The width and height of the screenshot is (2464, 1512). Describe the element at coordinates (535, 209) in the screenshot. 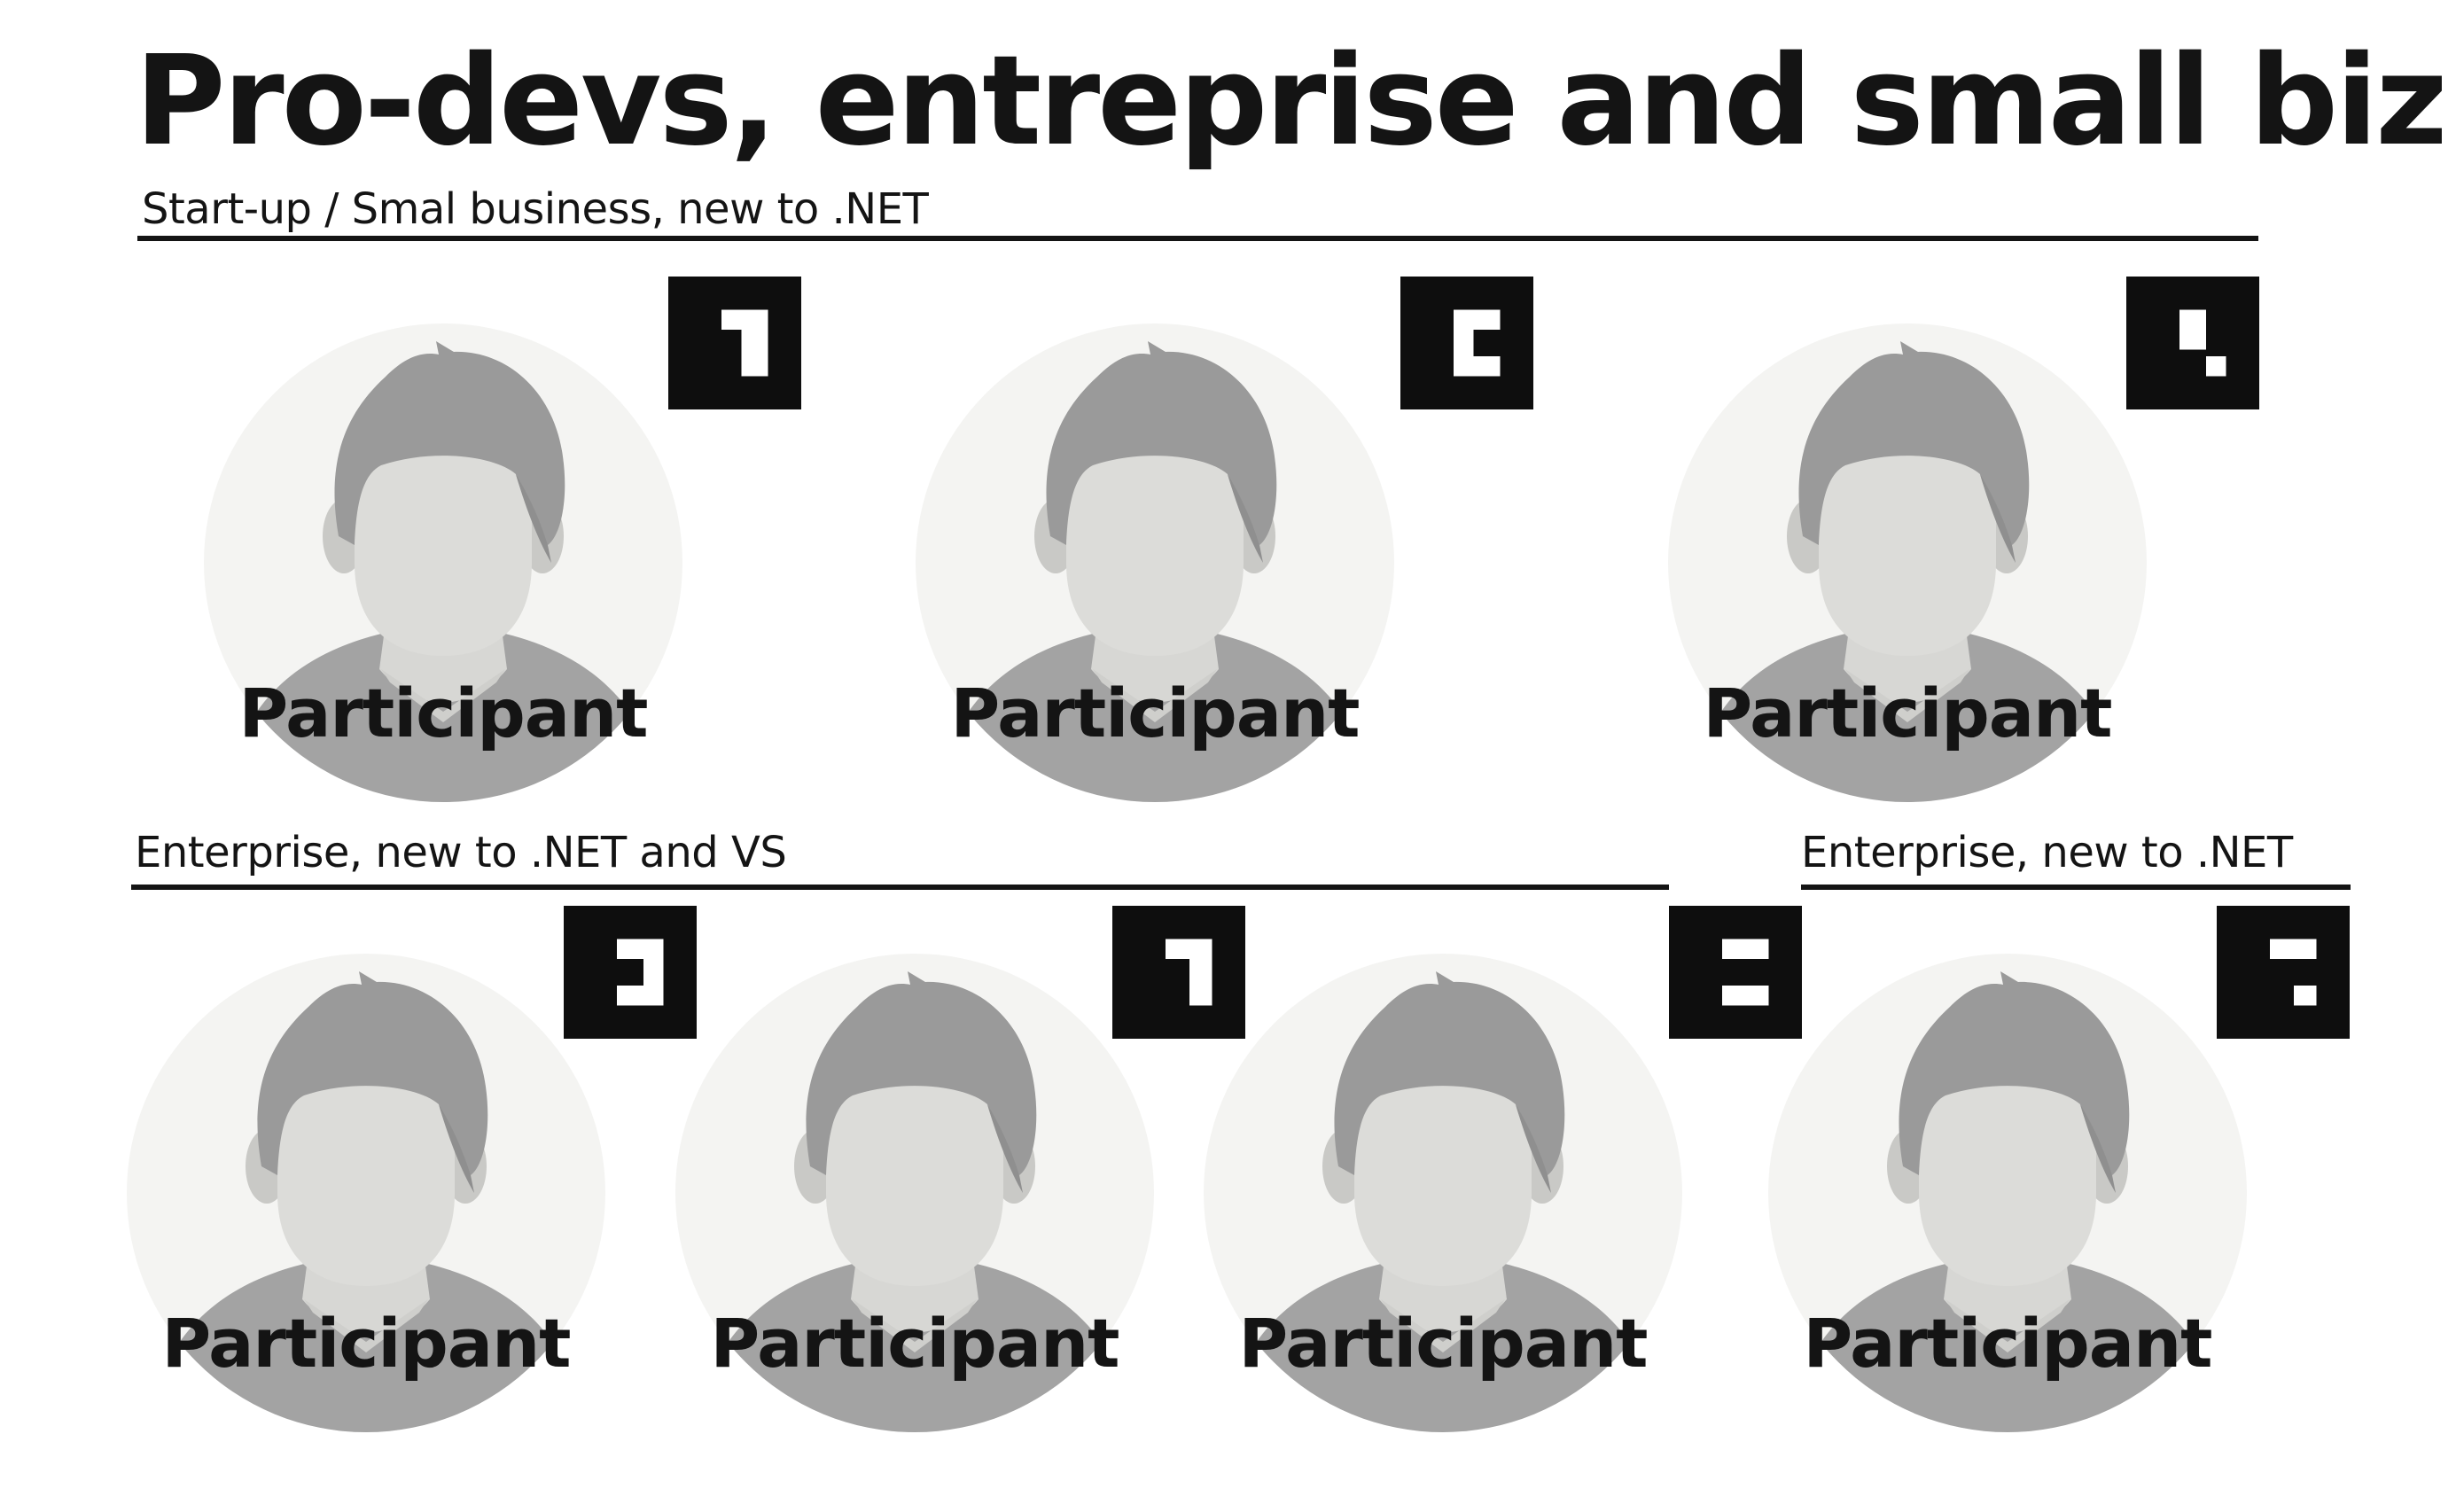

I see `section-label-startup: Start-up / Smal business, new to .NET` at that location.